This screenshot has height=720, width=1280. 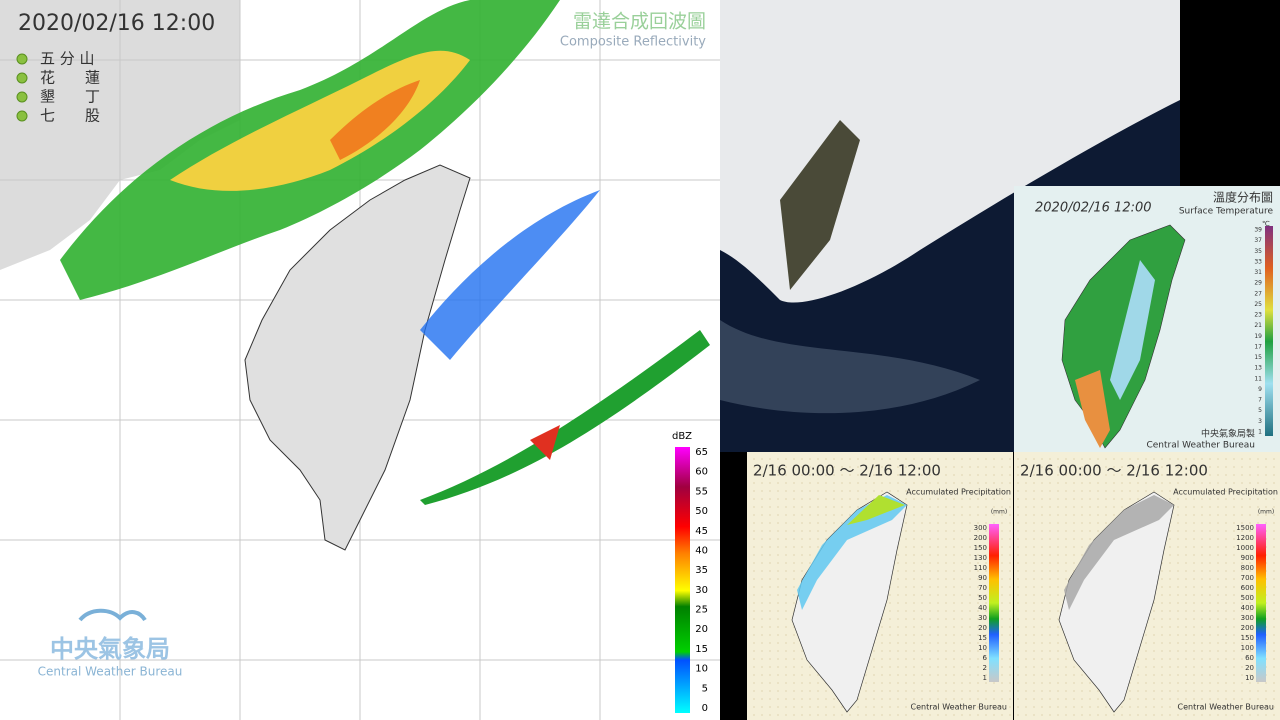 What do you see at coordinates (1258, 283) in the screenshot?
I see `temp-label: 29` at bounding box center [1258, 283].